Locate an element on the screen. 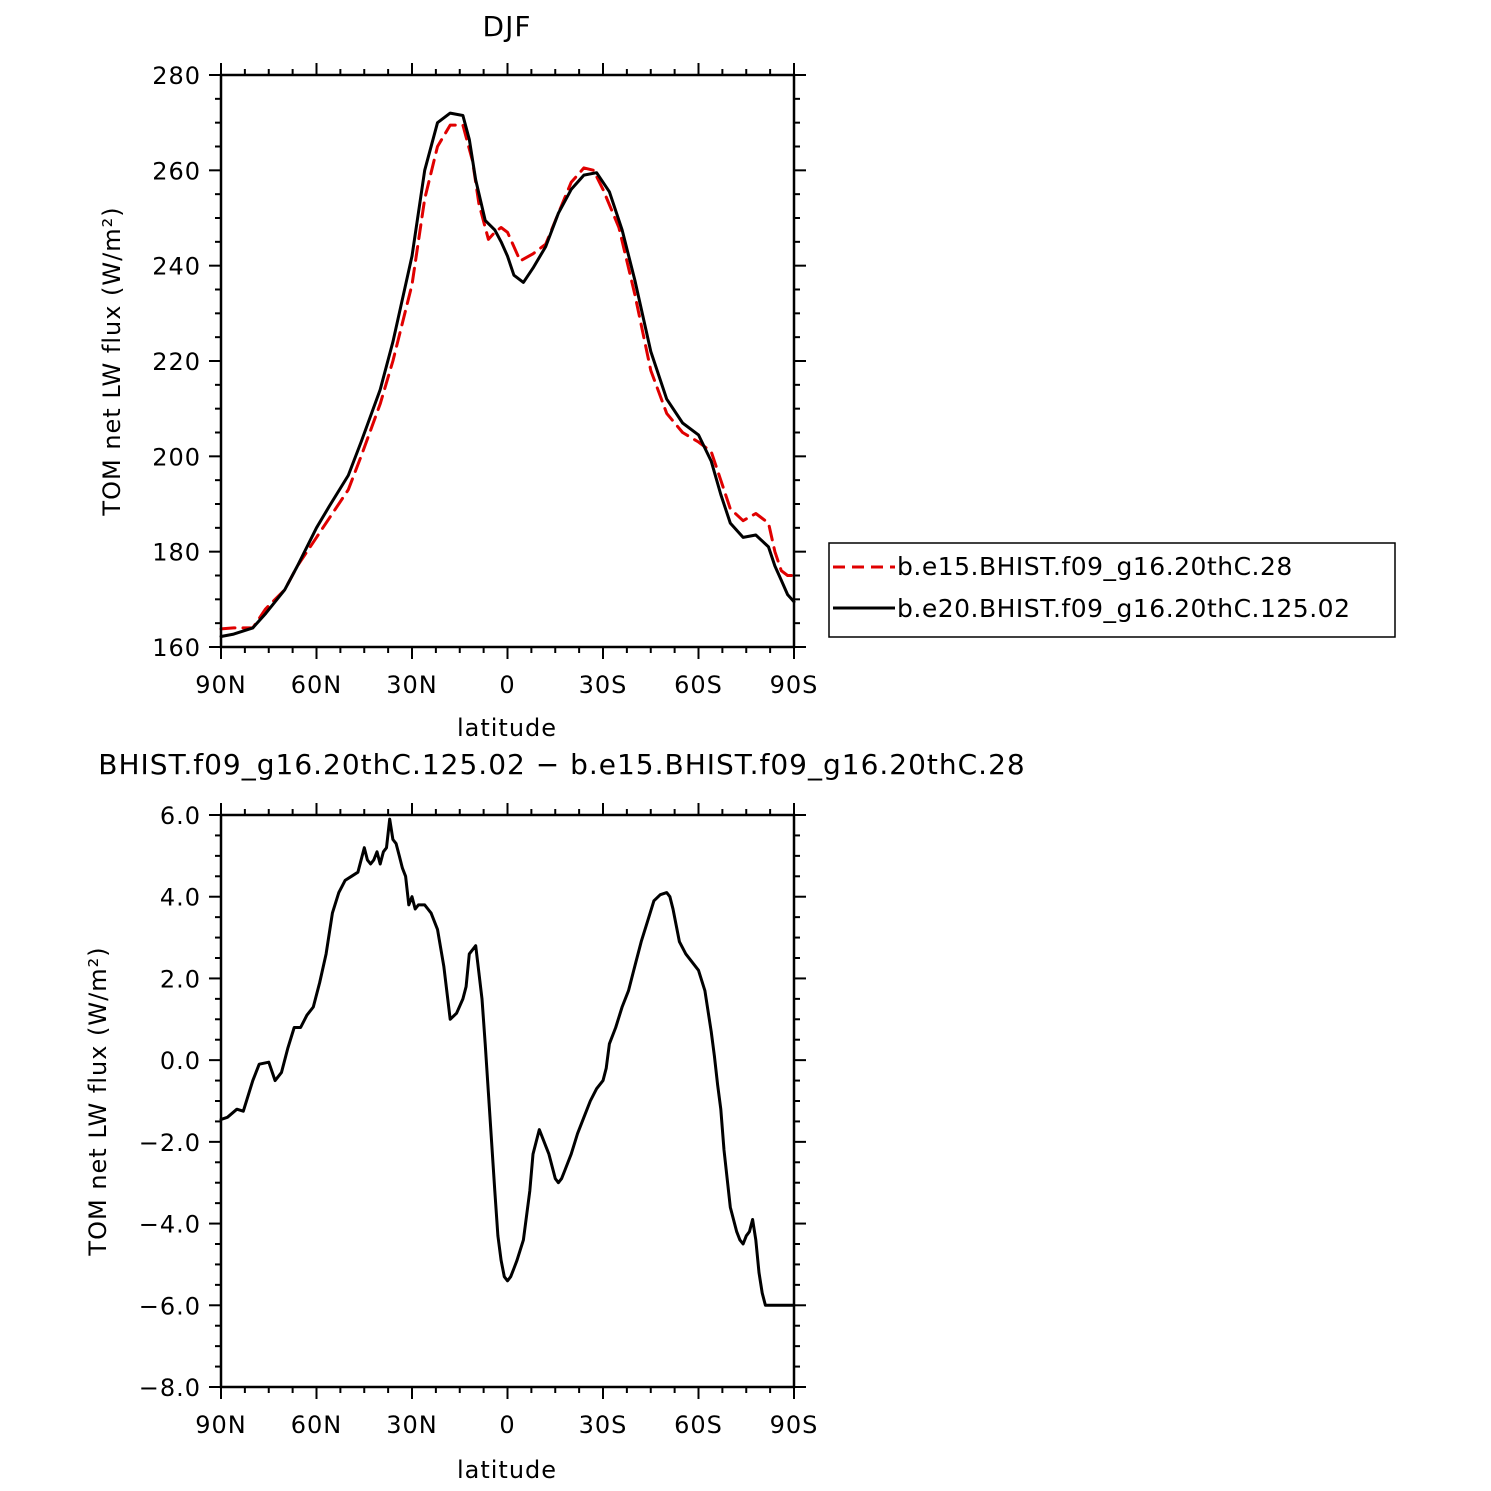 Image resolution: width=1491 pixels, height=1491 pixels. legend-box is located at coordinates (1112, 590).